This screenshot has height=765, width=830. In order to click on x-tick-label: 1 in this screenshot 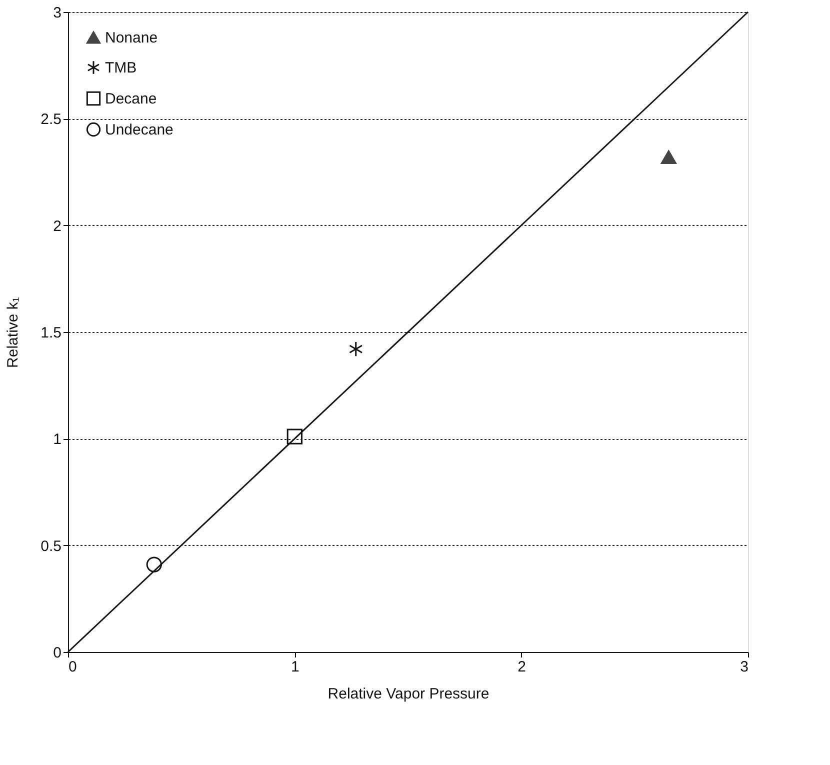, I will do `click(295, 667)`.